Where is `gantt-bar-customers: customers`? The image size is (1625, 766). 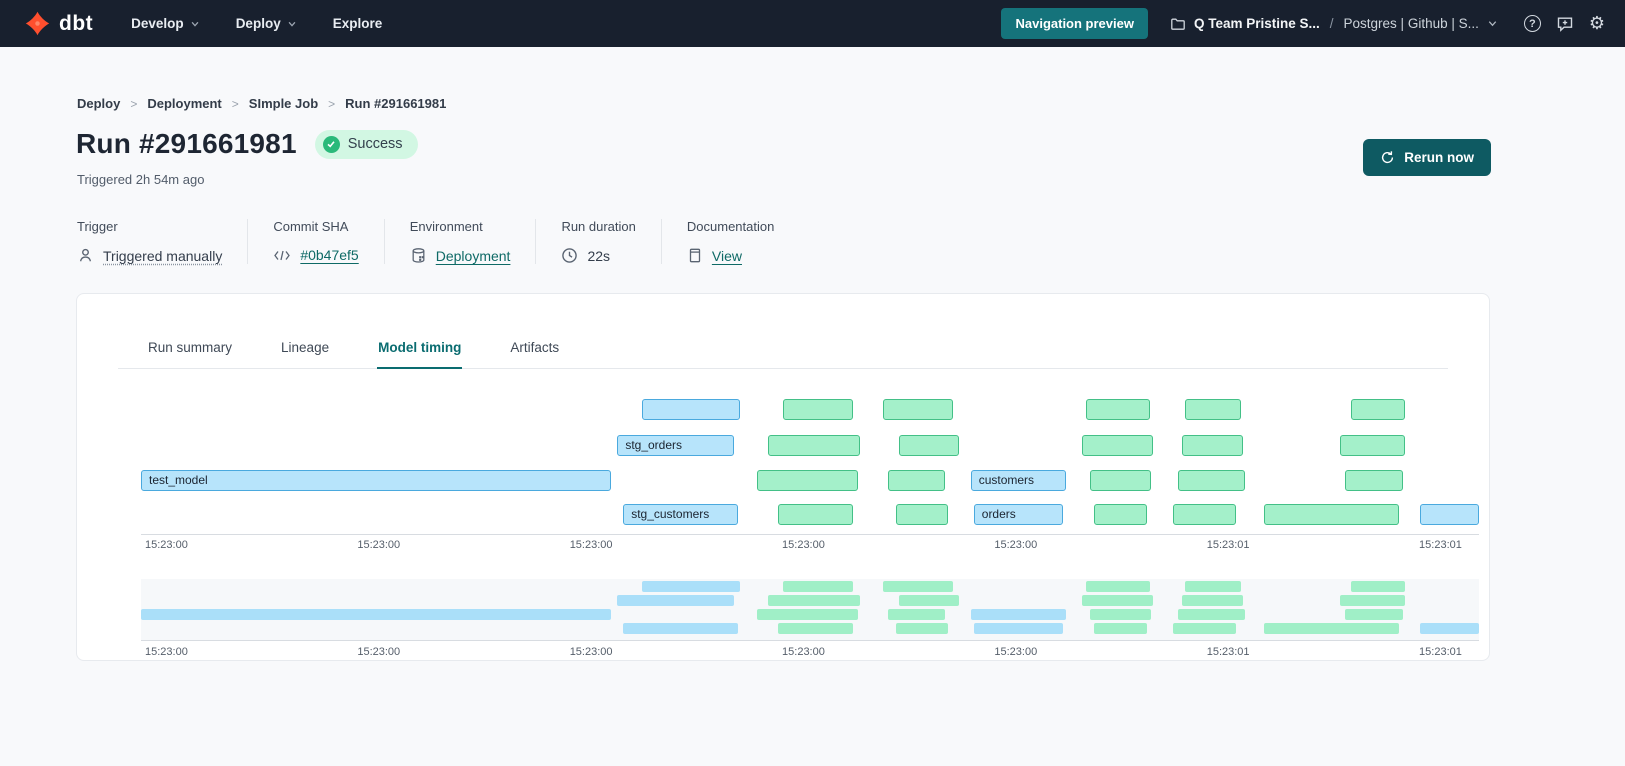 gantt-bar-customers: customers is located at coordinates (1018, 480).